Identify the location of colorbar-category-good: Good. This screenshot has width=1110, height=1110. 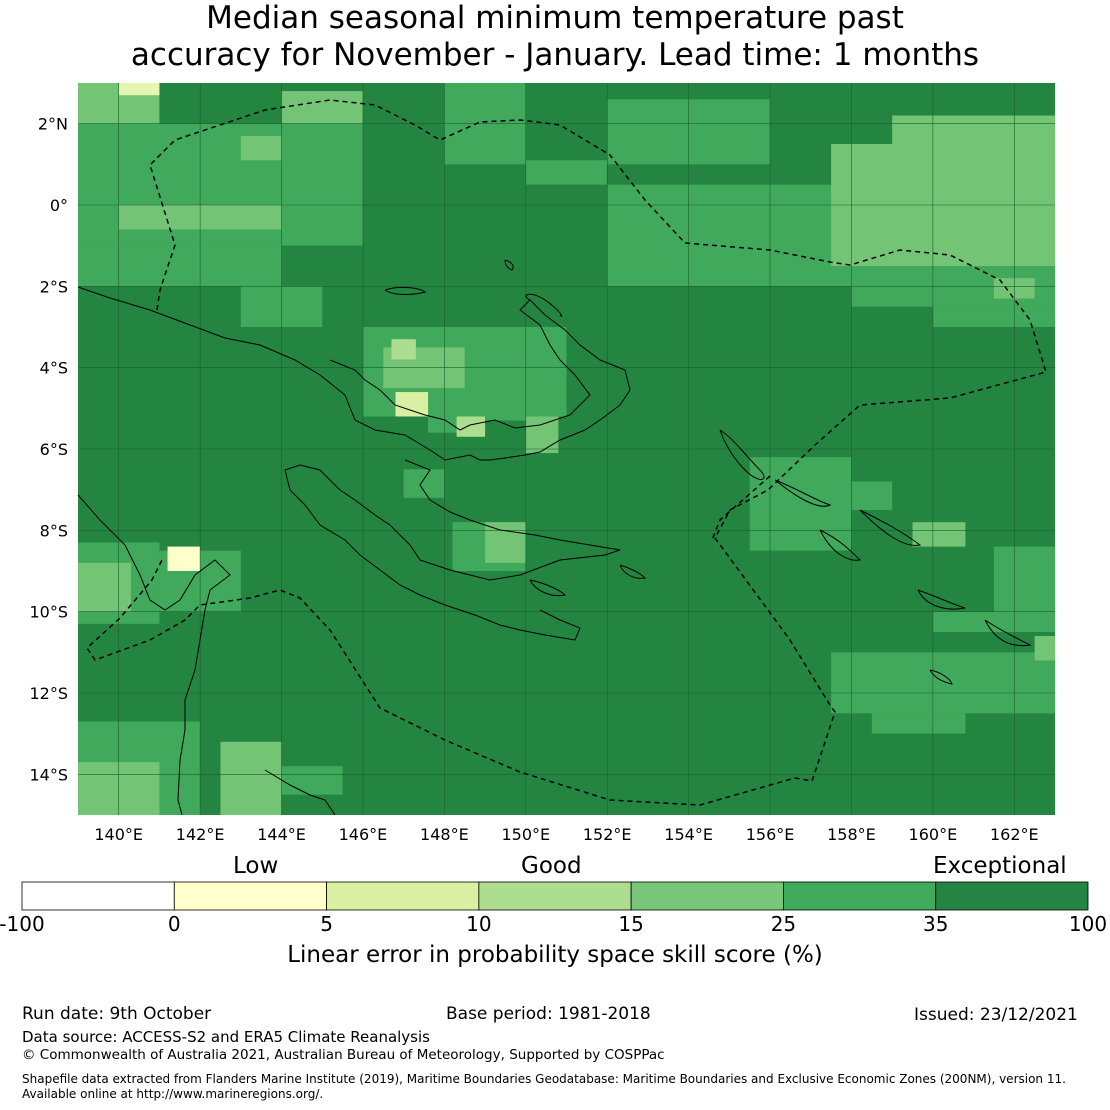
(551, 866).